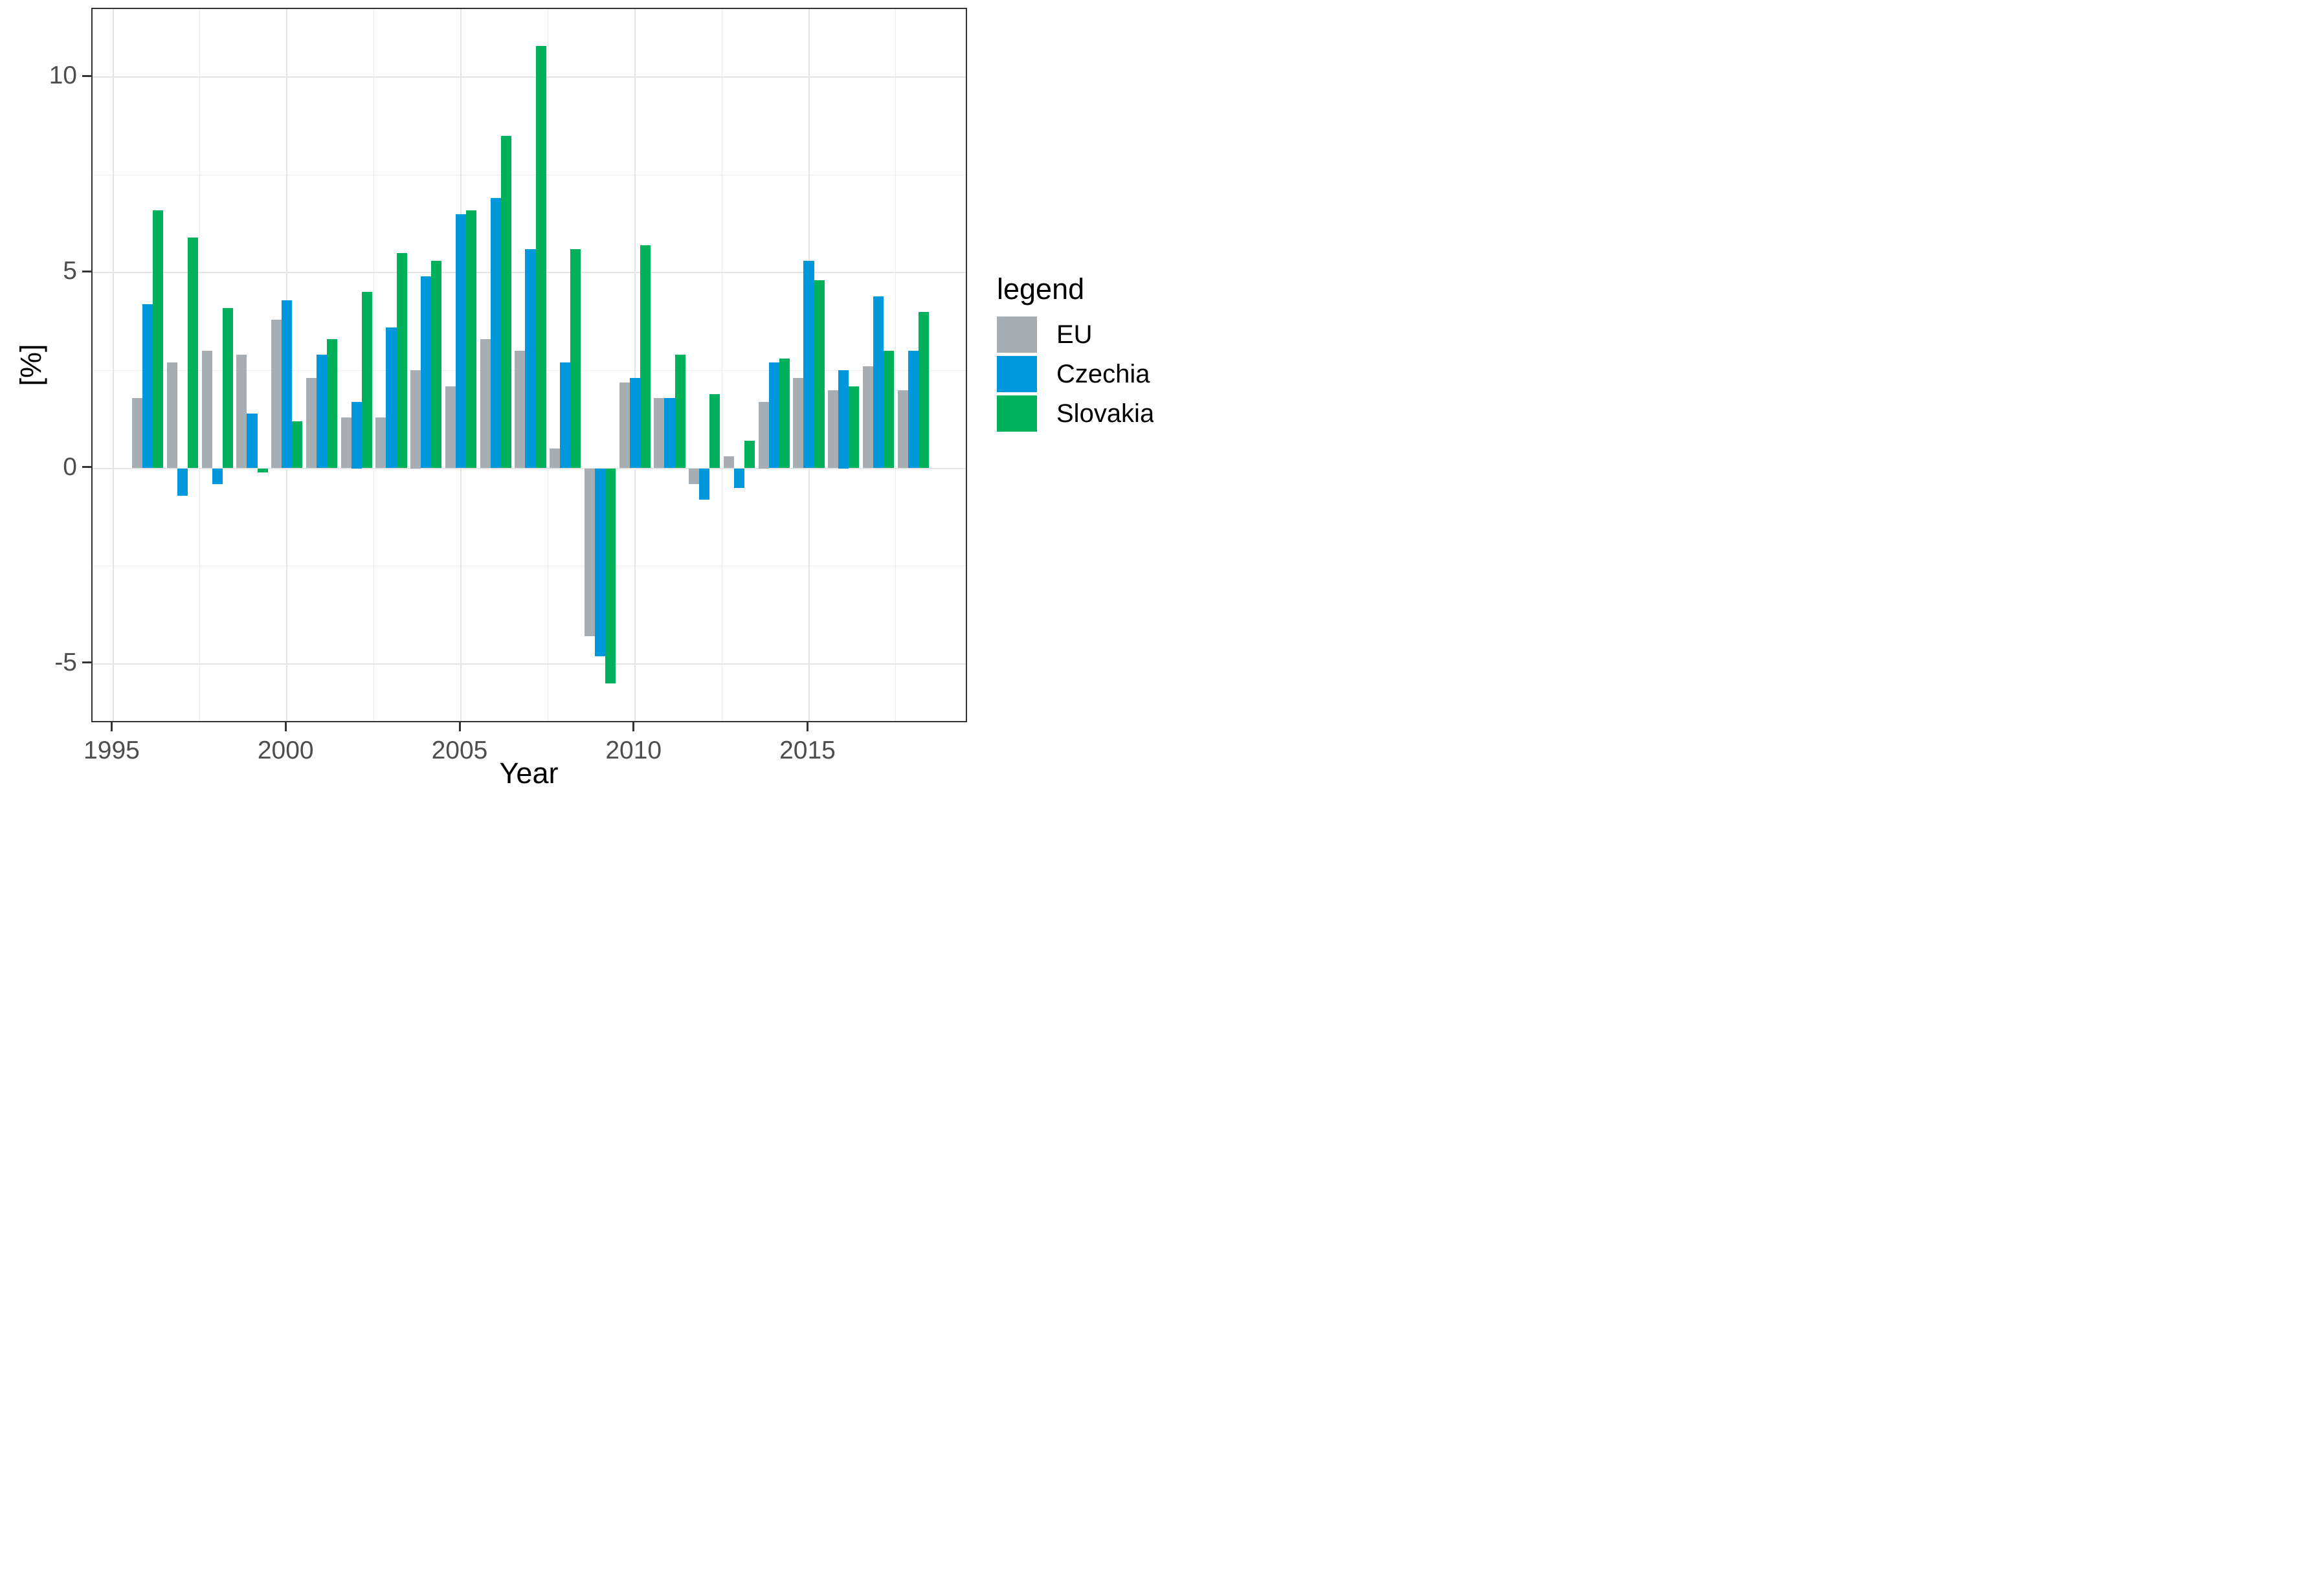  Describe the element at coordinates (171, 416) in the screenshot. I see `bar-eu-1997` at that location.